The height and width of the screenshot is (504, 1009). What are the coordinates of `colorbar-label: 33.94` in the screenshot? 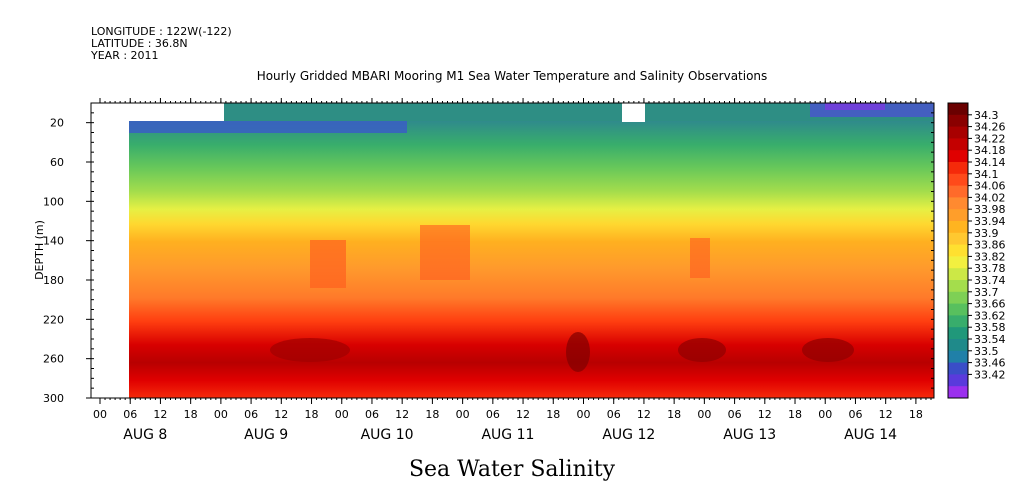 It's located at (990, 221).